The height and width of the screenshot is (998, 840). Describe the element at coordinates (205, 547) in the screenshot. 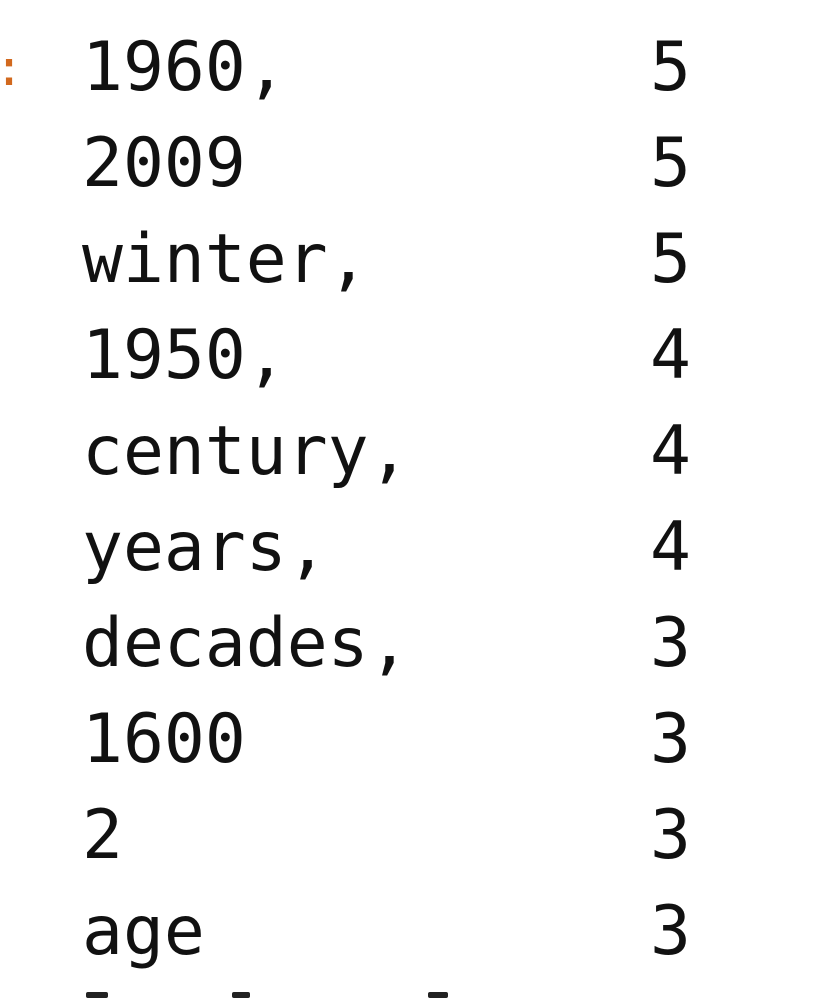

I see `word-cell: years,` at that location.